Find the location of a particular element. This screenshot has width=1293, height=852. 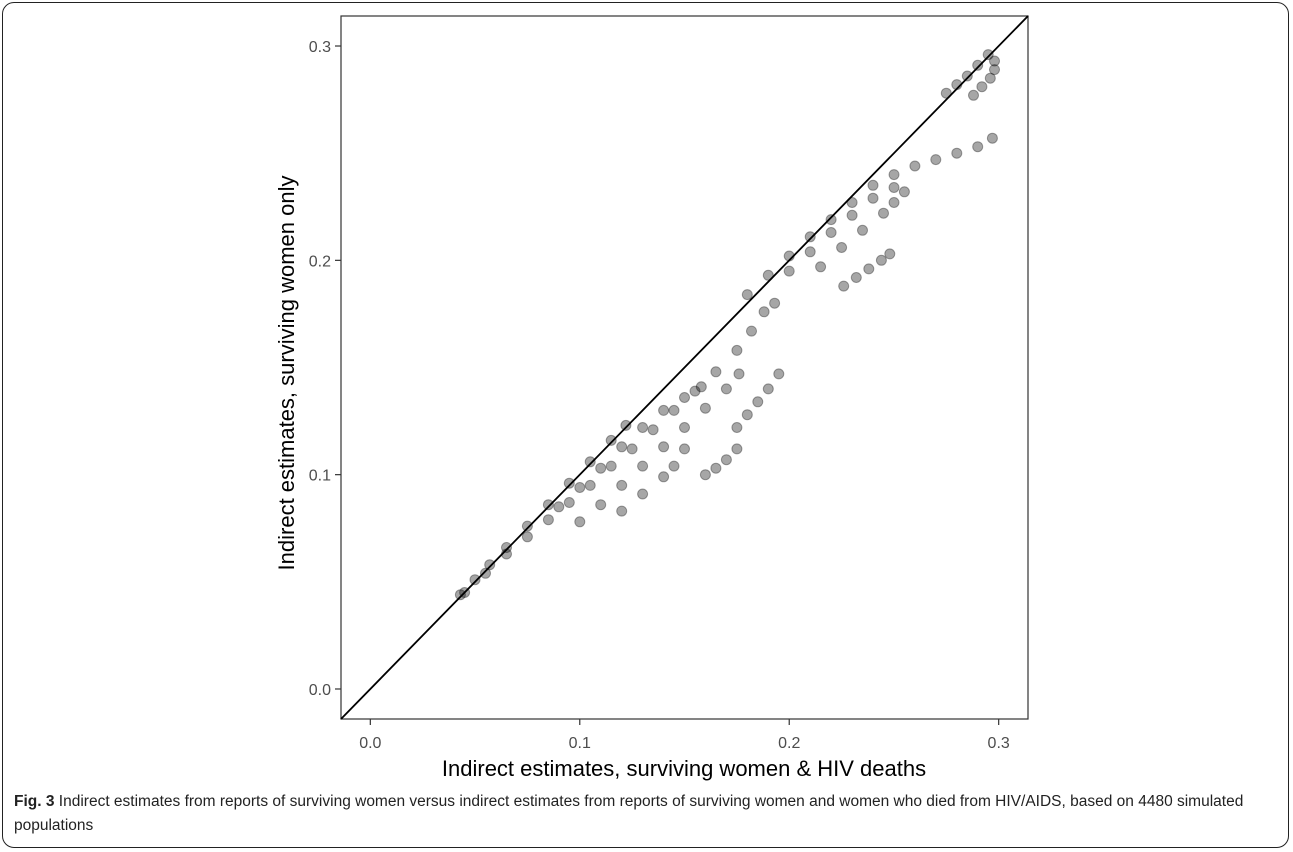

x-tick-label: 0.2 is located at coordinates (789, 743).